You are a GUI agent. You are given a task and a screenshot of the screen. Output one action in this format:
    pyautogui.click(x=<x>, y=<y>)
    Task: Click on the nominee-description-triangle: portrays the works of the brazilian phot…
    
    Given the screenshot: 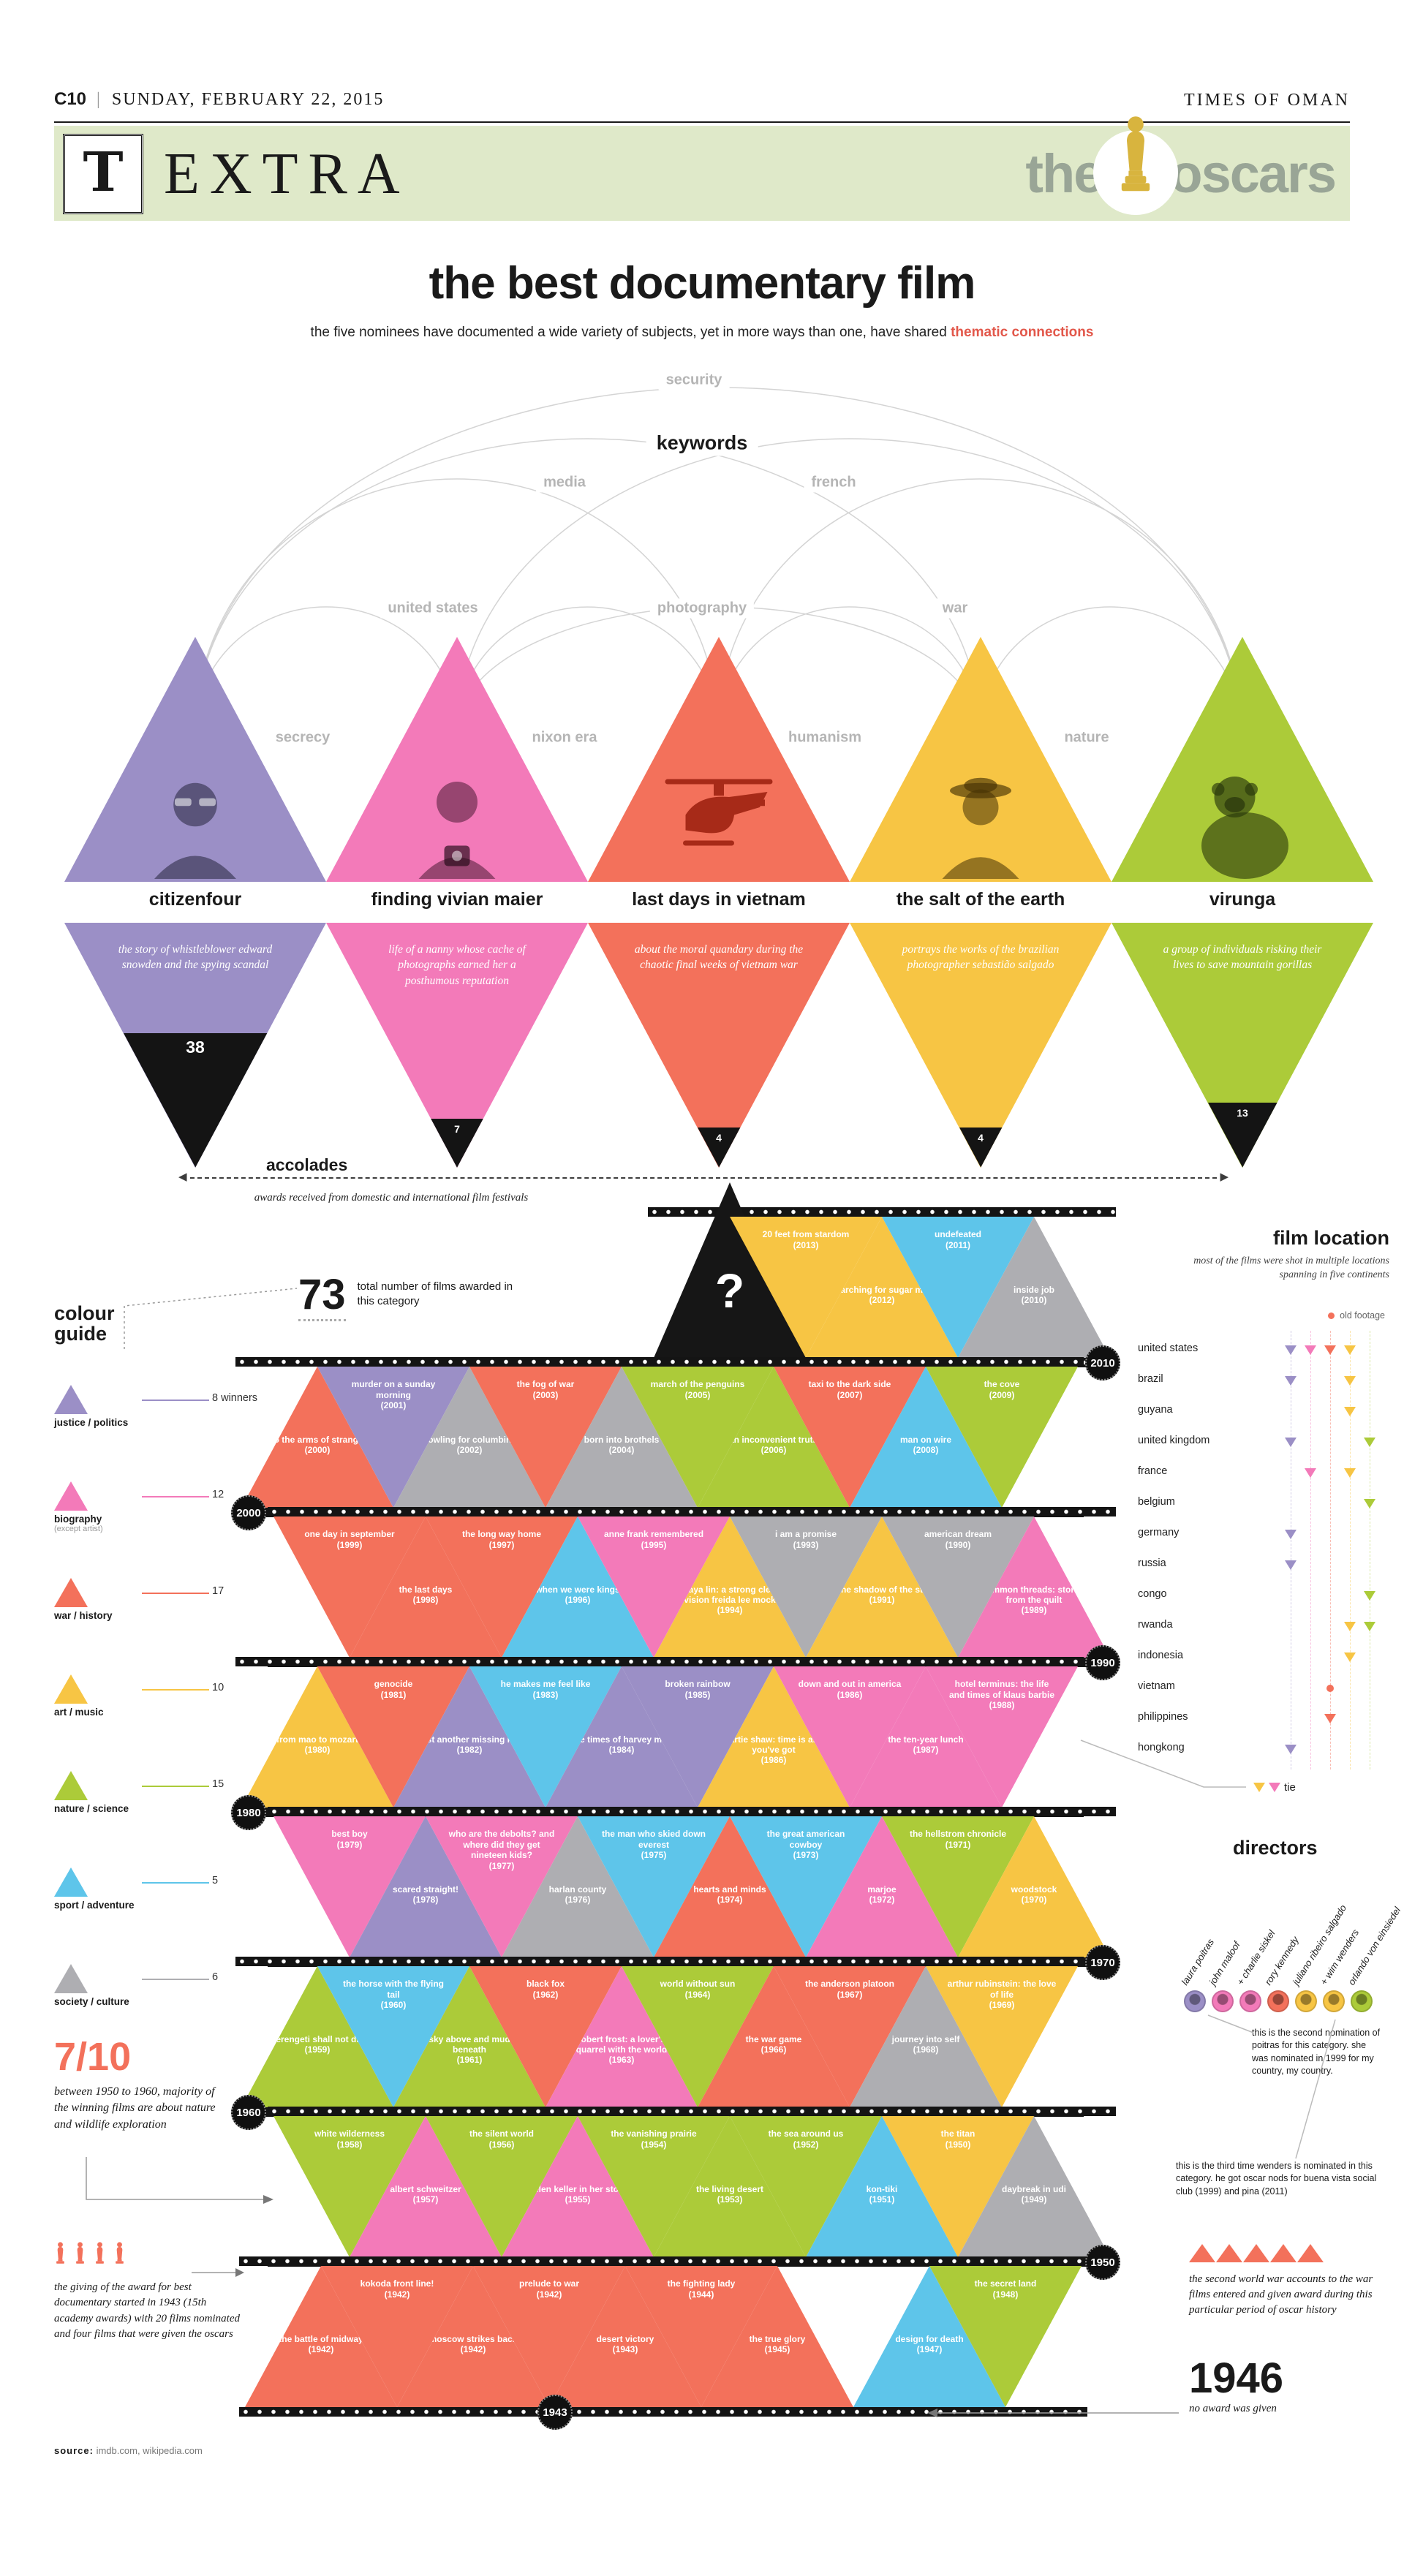 What is the action you would take?
    pyautogui.click(x=981, y=1045)
    